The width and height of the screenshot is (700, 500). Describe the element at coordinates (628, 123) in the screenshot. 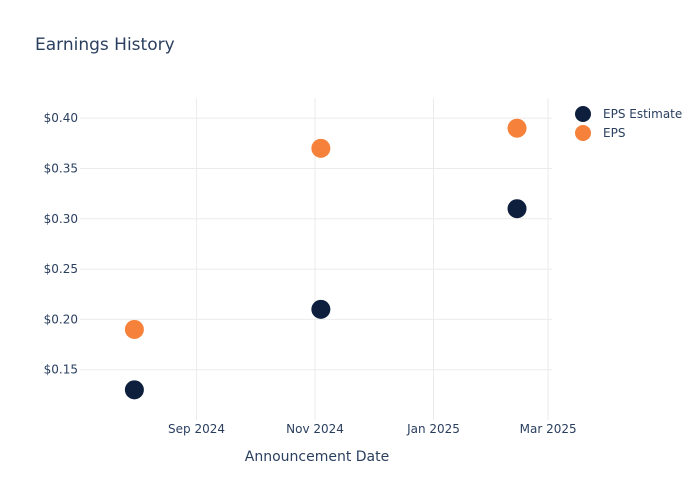

I see `legend: EPS Estimate EPS` at that location.